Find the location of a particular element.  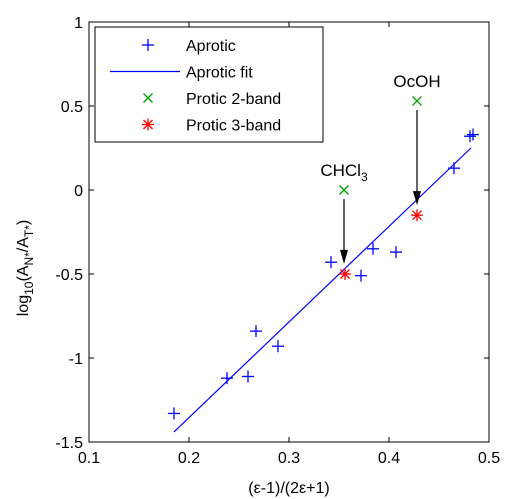

annotation-label: OcOH is located at coordinates (416, 81).